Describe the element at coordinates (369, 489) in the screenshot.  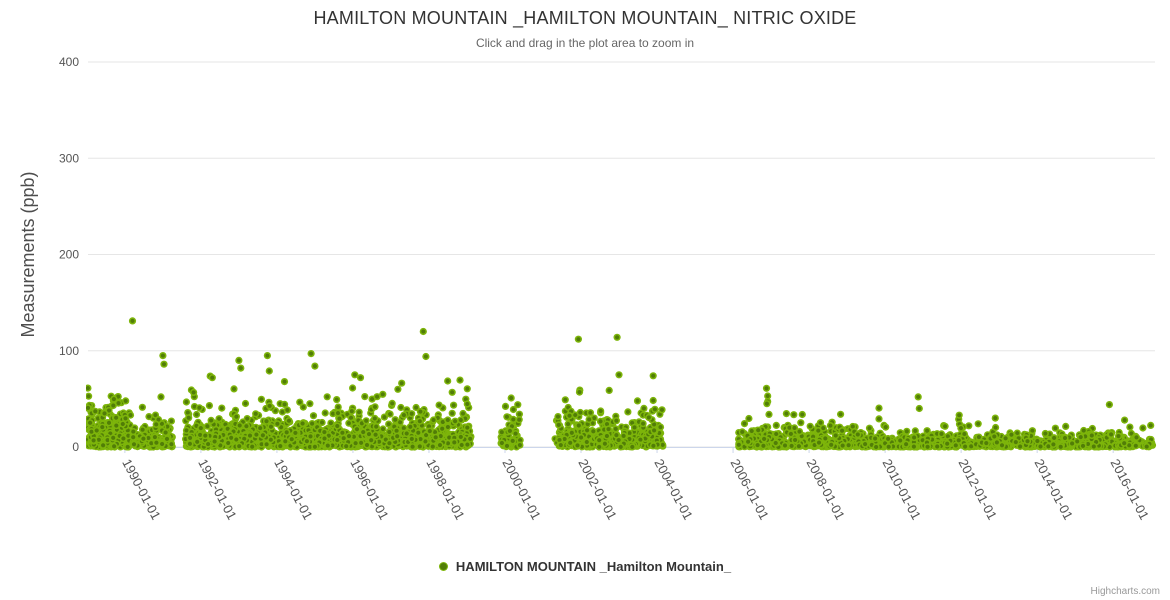
I see `x-axis-label: 1996-01-01` at that location.